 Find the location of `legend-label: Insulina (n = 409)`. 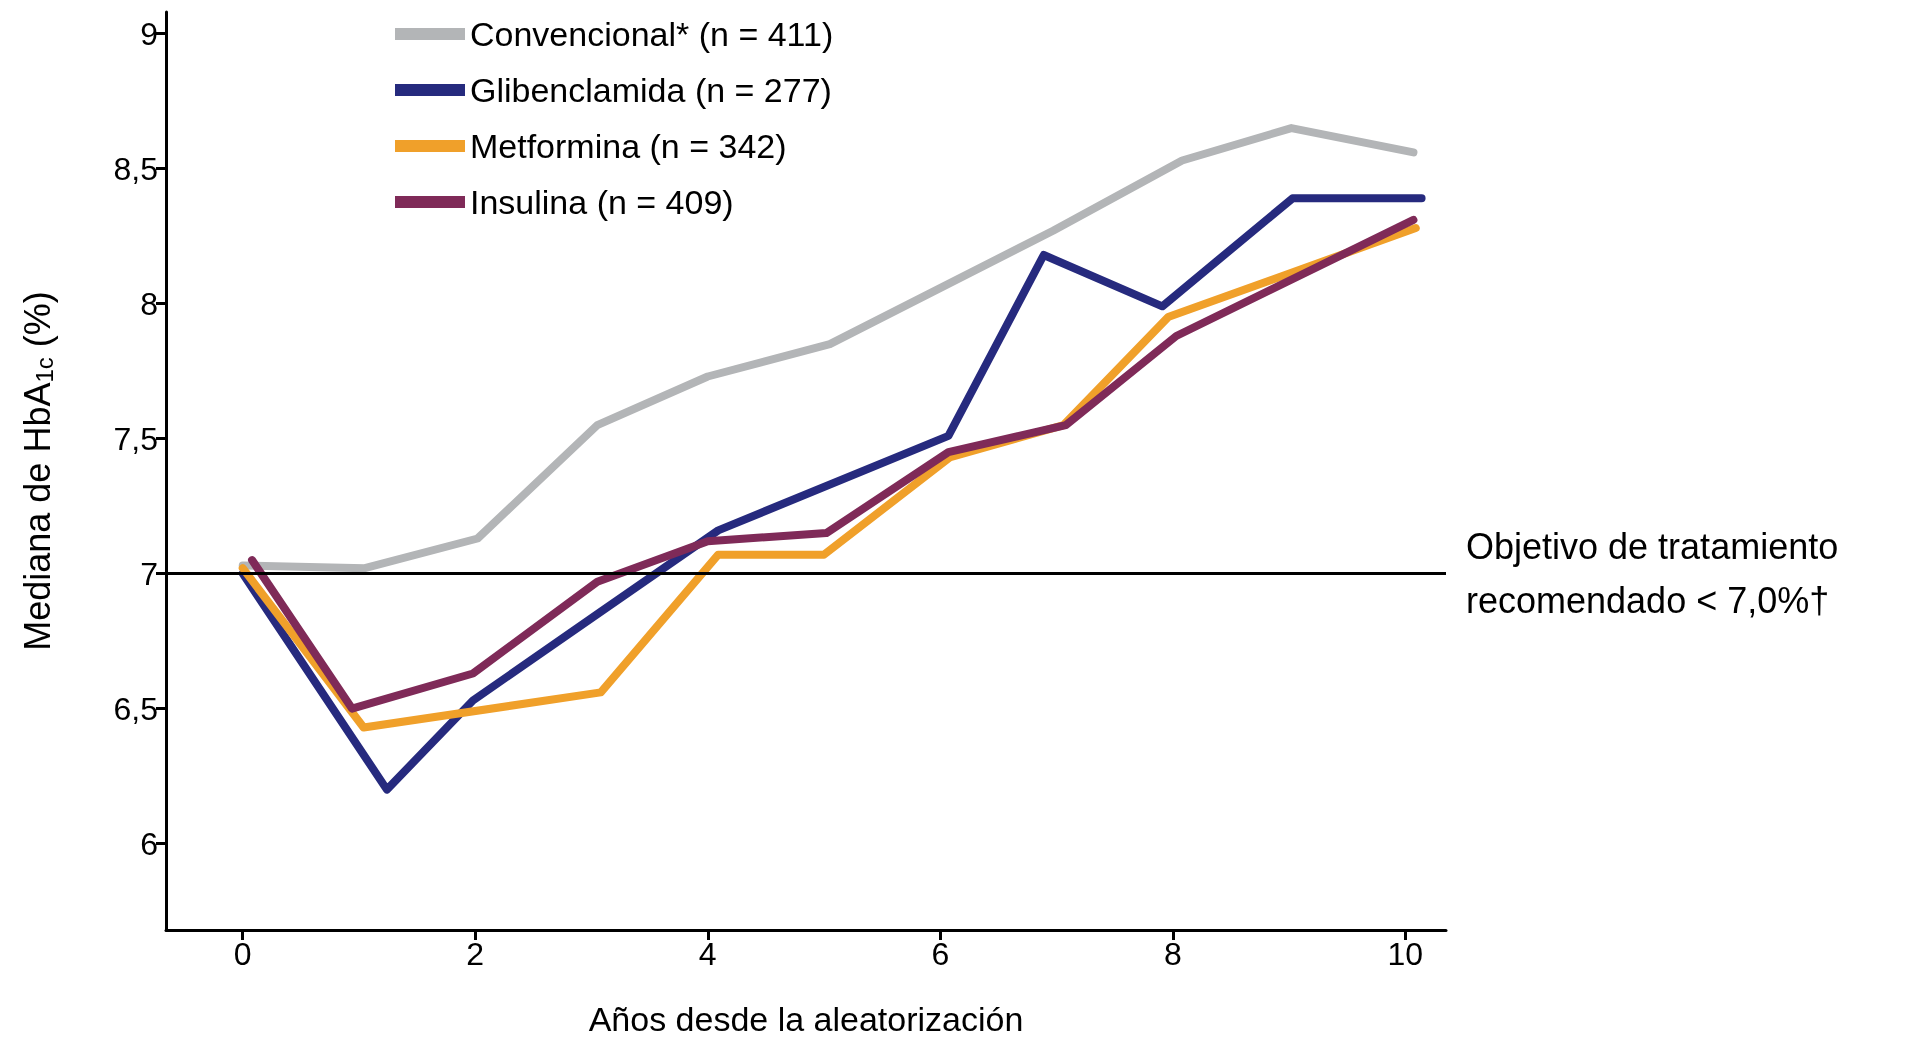

legend-label: Insulina (n = 409) is located at coordinates (602, 202).